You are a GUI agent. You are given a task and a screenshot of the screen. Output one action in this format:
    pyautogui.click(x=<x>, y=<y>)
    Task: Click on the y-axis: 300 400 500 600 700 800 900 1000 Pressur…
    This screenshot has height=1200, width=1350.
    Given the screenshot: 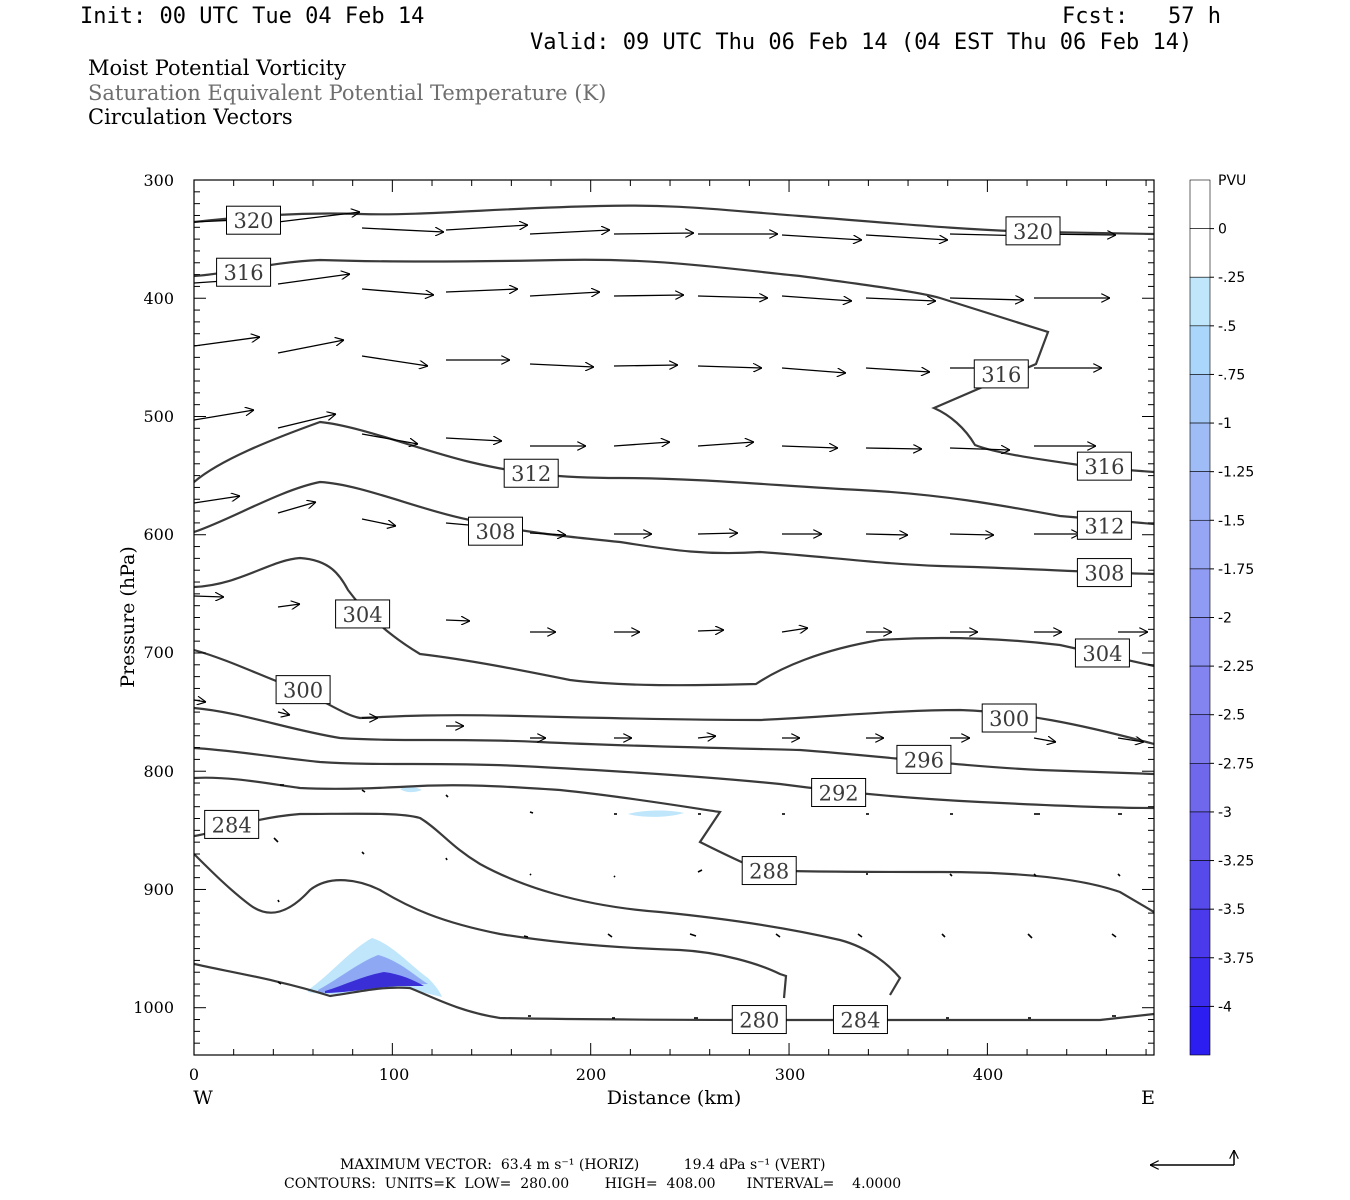 What is the action you would take?
    pyautogui.click(x=145, y=594)
    